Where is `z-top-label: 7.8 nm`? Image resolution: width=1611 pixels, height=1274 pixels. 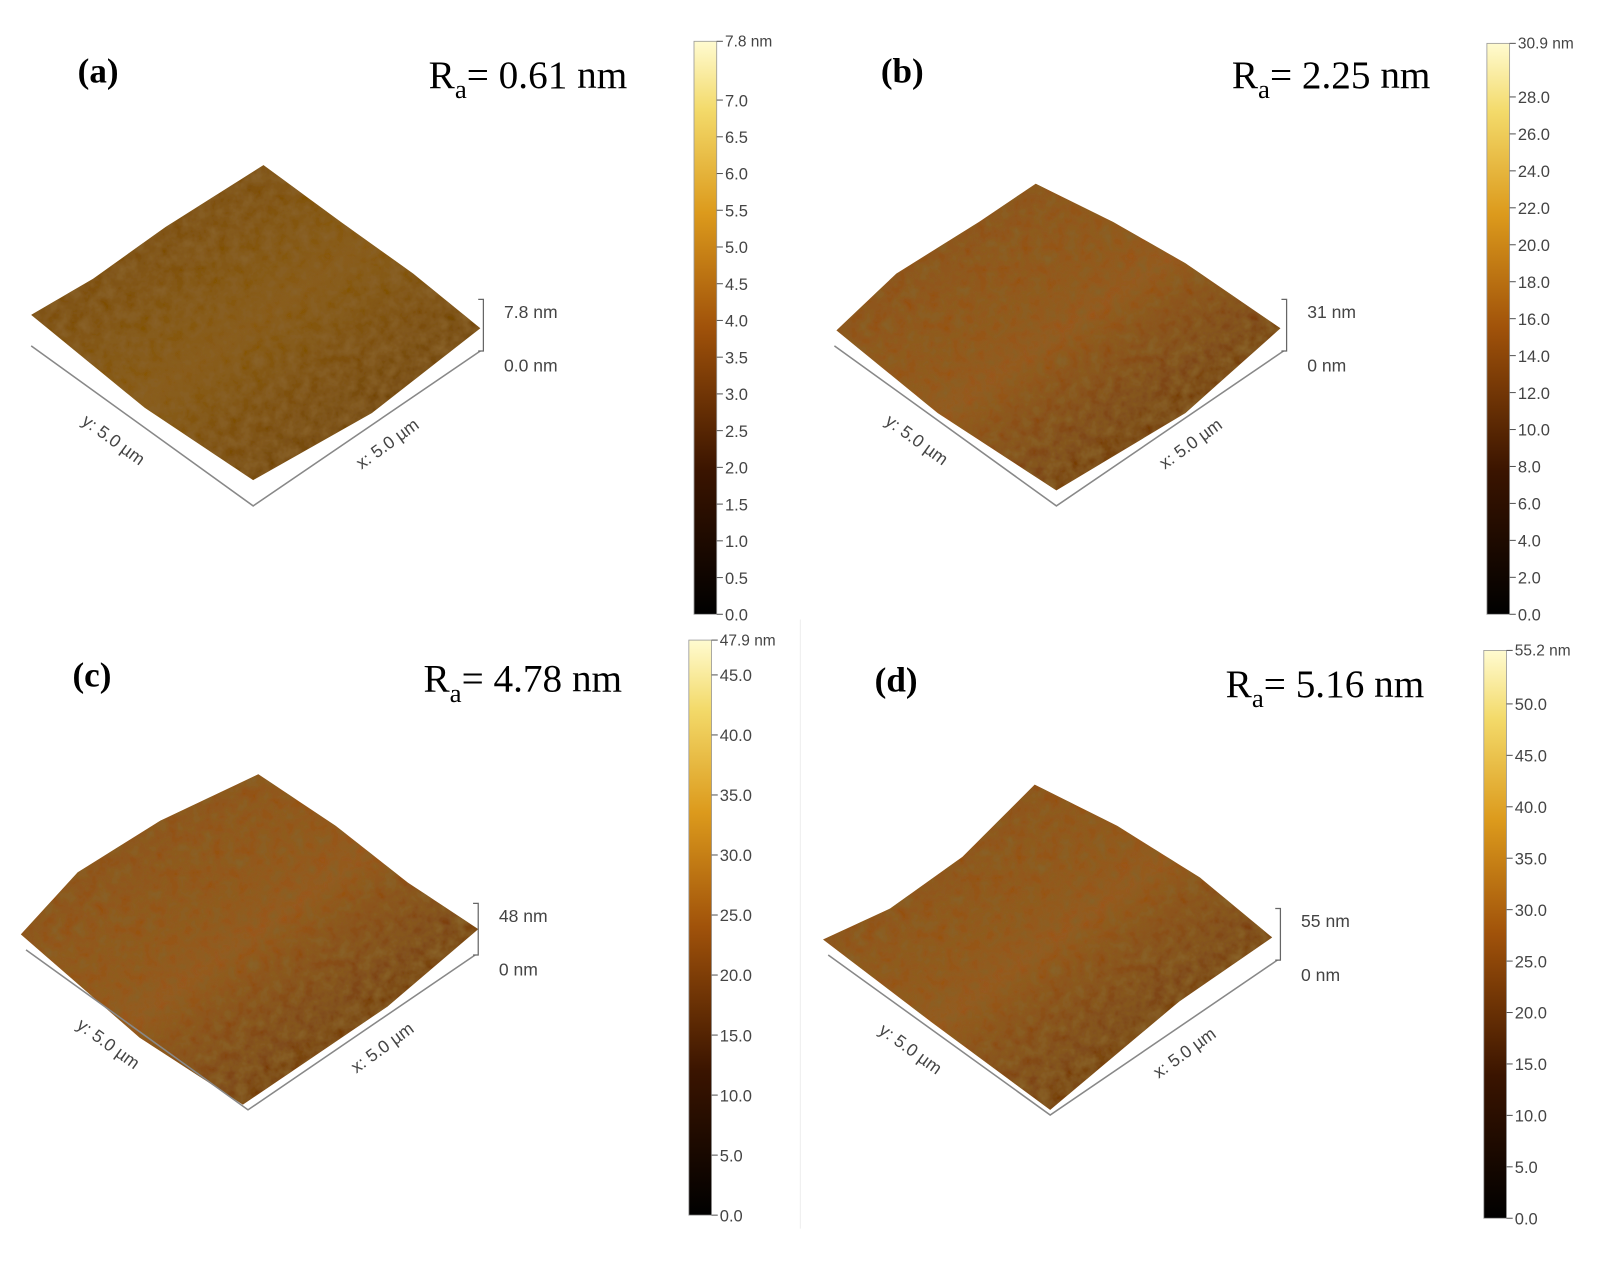 z-top-label: 7.8 nm is located at coordinates (531, 312).